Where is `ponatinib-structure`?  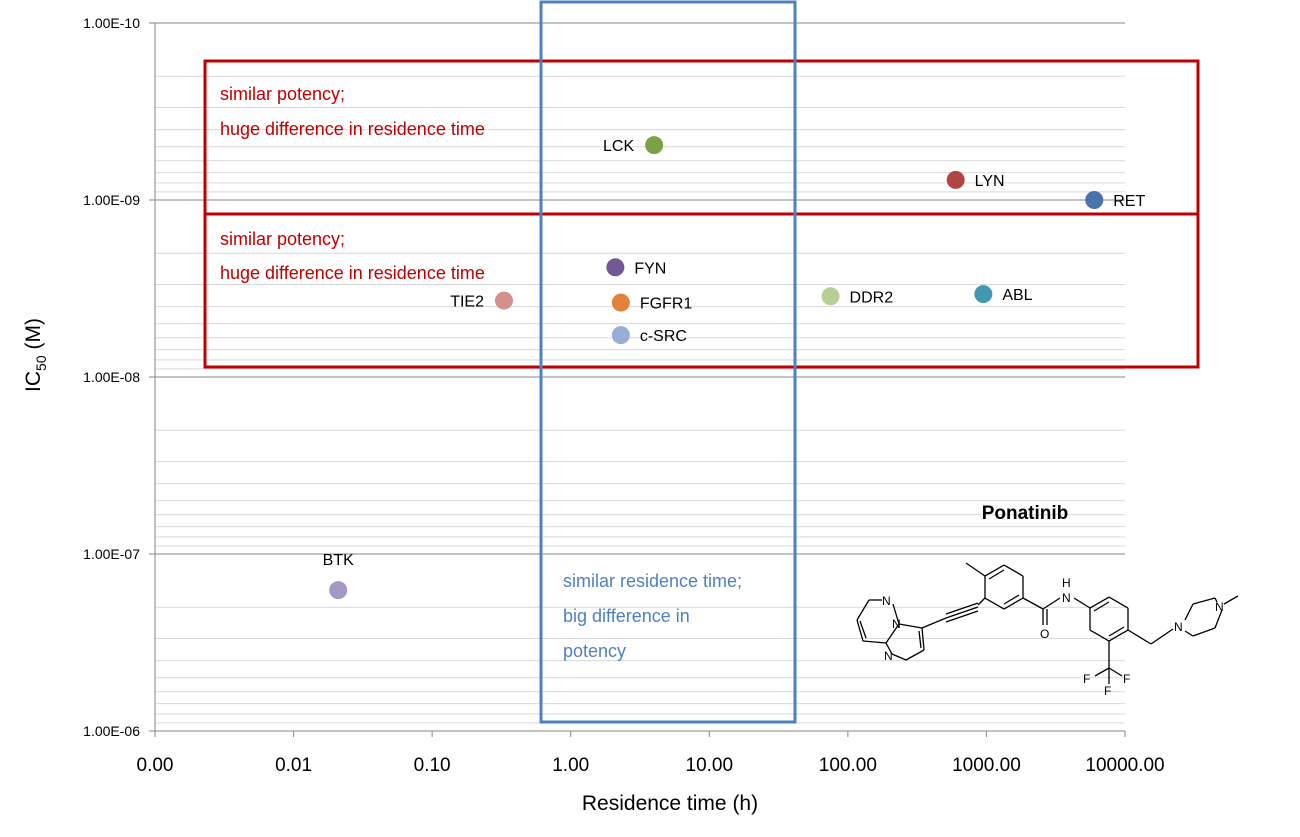
ponatinib-structure is located at coordinates (1047, 623).